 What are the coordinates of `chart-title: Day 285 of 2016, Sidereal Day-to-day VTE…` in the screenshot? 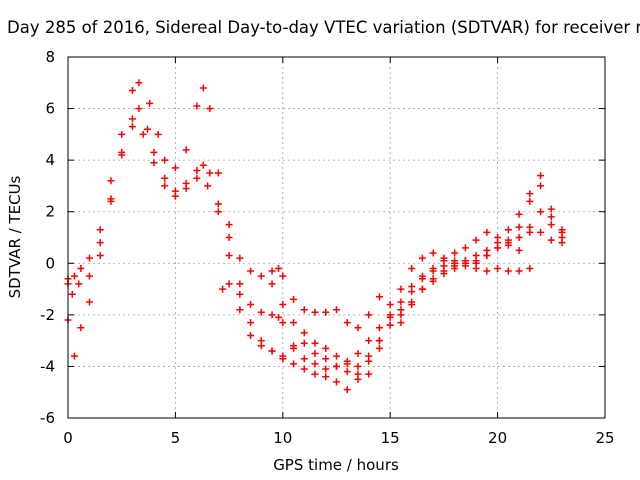 It's located at (323, 27).